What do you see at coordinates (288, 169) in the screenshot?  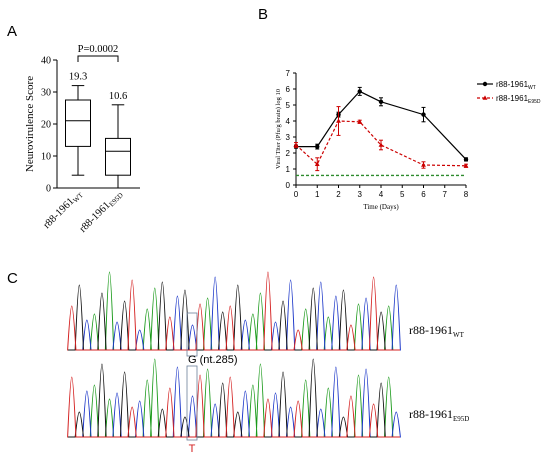 I see `line-y-tick-label: 1` at bounding box center [288, 169].